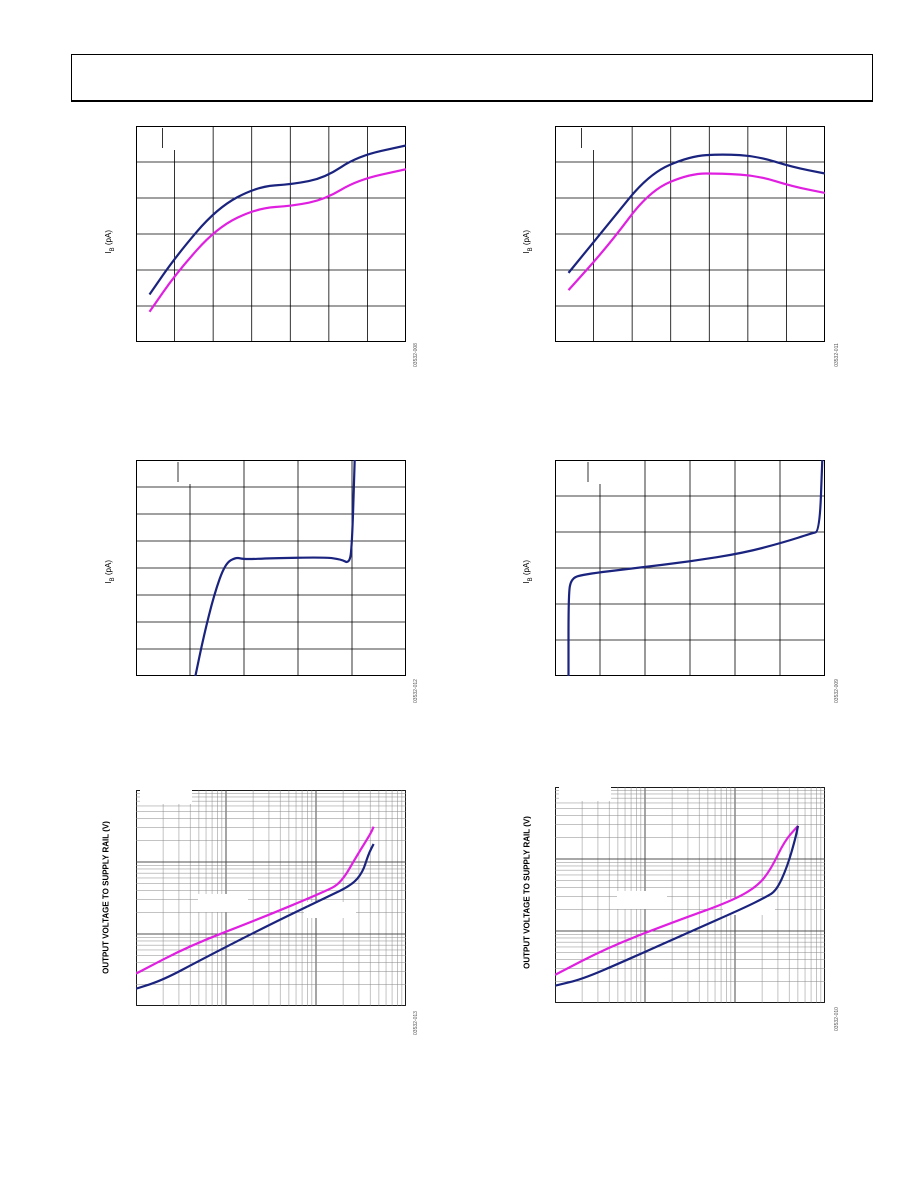 This screenshot has height=1188, width=918. Describe the element at coordinates (837, 355) in the screenshot. I see `figure-code: 03532-011` at that location.